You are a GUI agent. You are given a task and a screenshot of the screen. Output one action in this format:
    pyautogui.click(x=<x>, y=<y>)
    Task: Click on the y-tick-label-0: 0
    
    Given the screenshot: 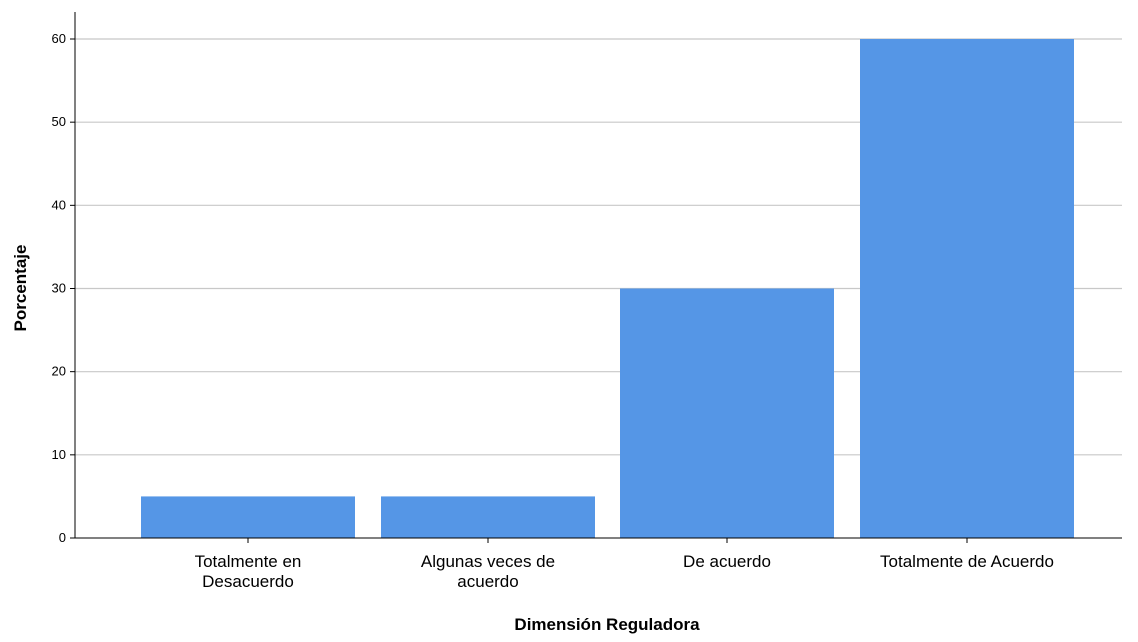 What is the action you would take?
    pyautogui.click(x=62, y=537)
    